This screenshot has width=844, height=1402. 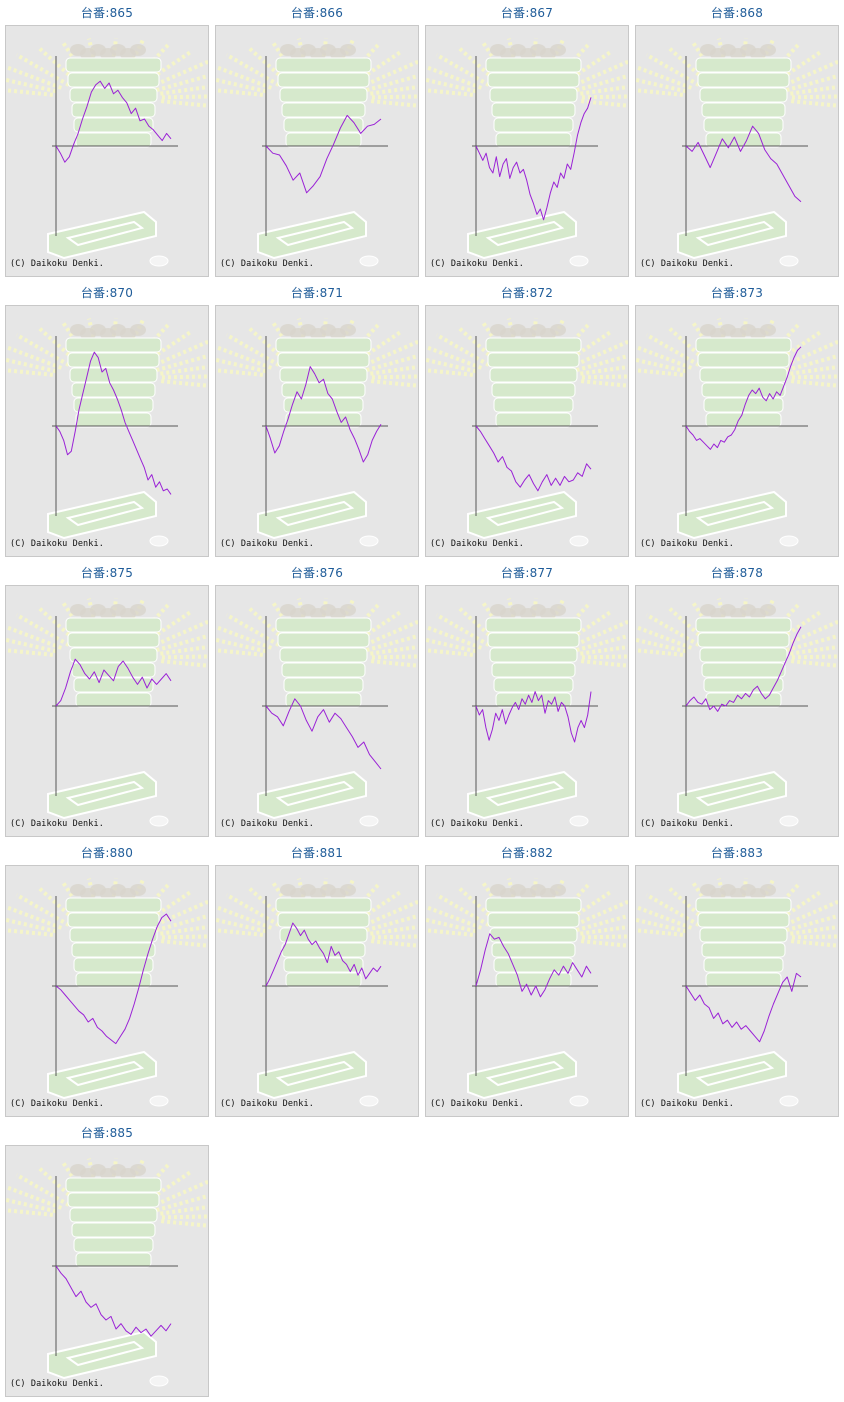 What do you see at coordinates (737, 13) in the screenshot?
I see `machine-number-label: 台番:868` at bounding box center [737, 13].